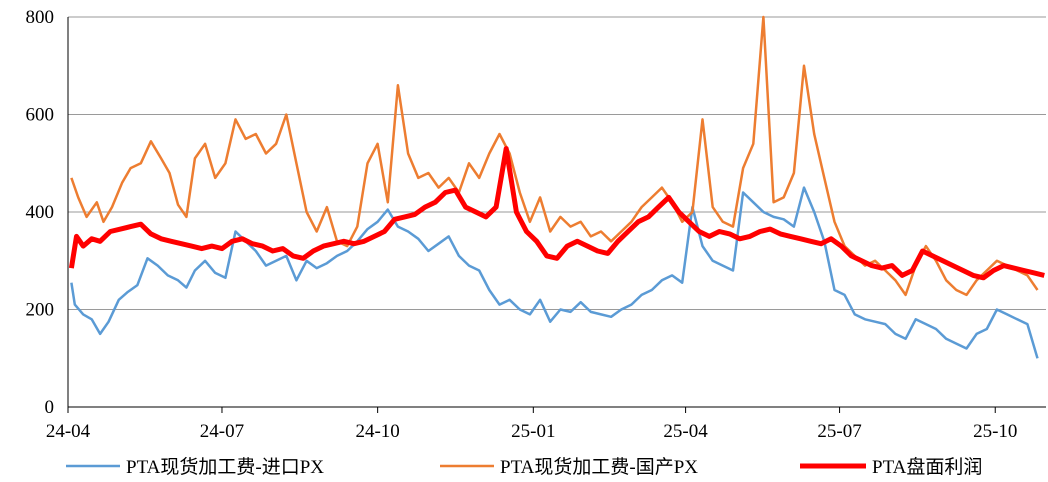 The height and width of the screenshot is (482, 1048). What do you see at coordinates (685, 431) in the screenshot?
I see `x-tick-label: 25-04` at bounding box center [685, 431].